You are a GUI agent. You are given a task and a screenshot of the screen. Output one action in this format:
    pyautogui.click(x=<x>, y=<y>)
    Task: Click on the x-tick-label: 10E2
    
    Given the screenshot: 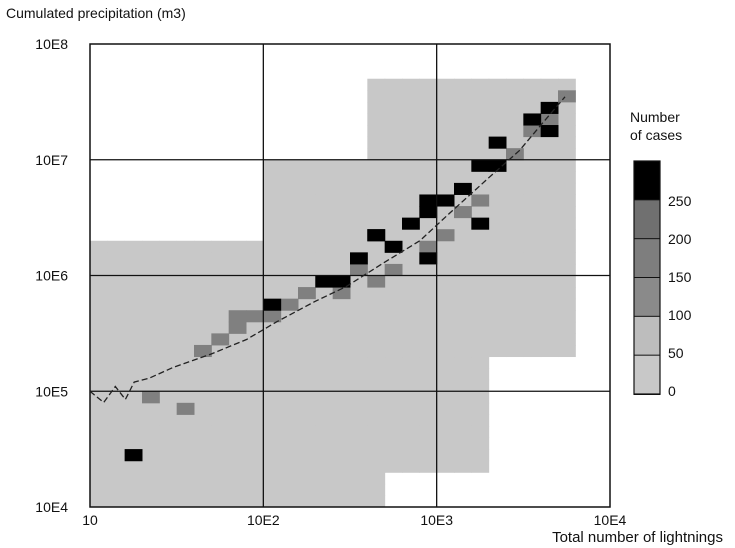 What is the action you would take?
    pyautogui.click(x=263, y=520)
    